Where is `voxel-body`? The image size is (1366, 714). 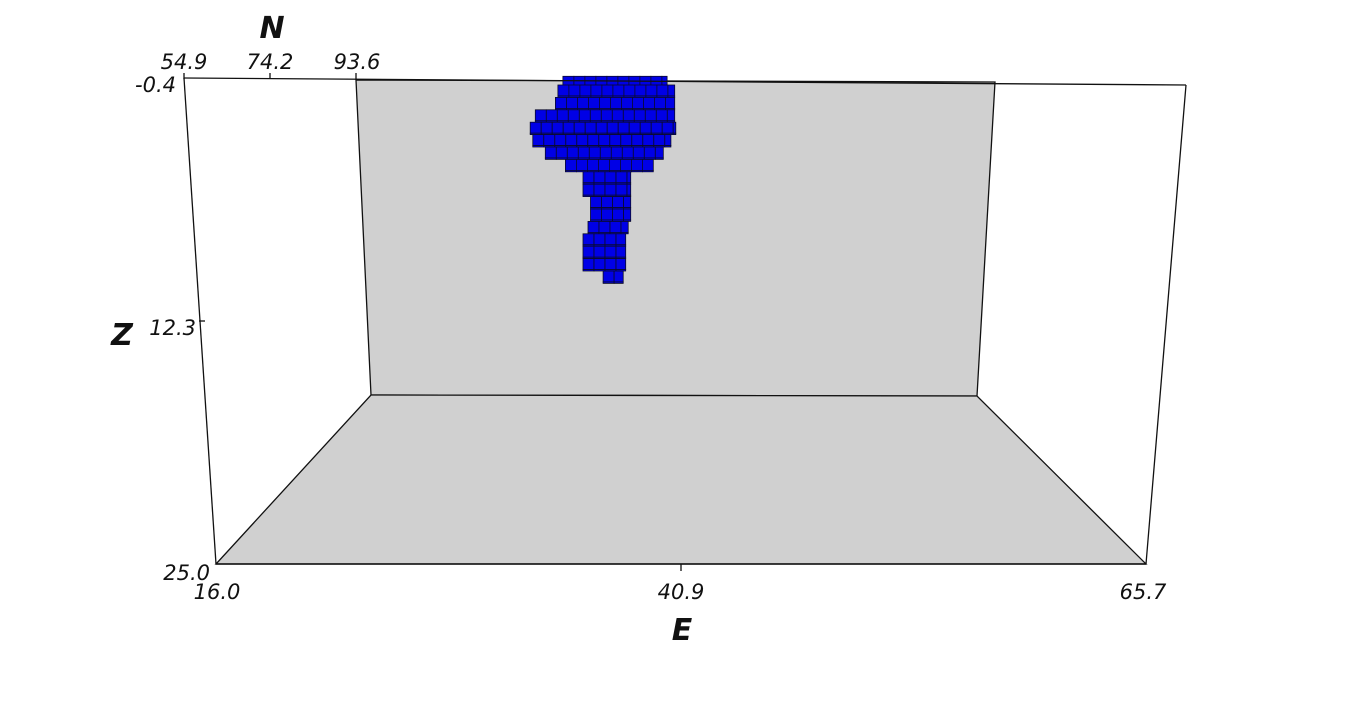 voxel-body is located at coordinates (603, 179).